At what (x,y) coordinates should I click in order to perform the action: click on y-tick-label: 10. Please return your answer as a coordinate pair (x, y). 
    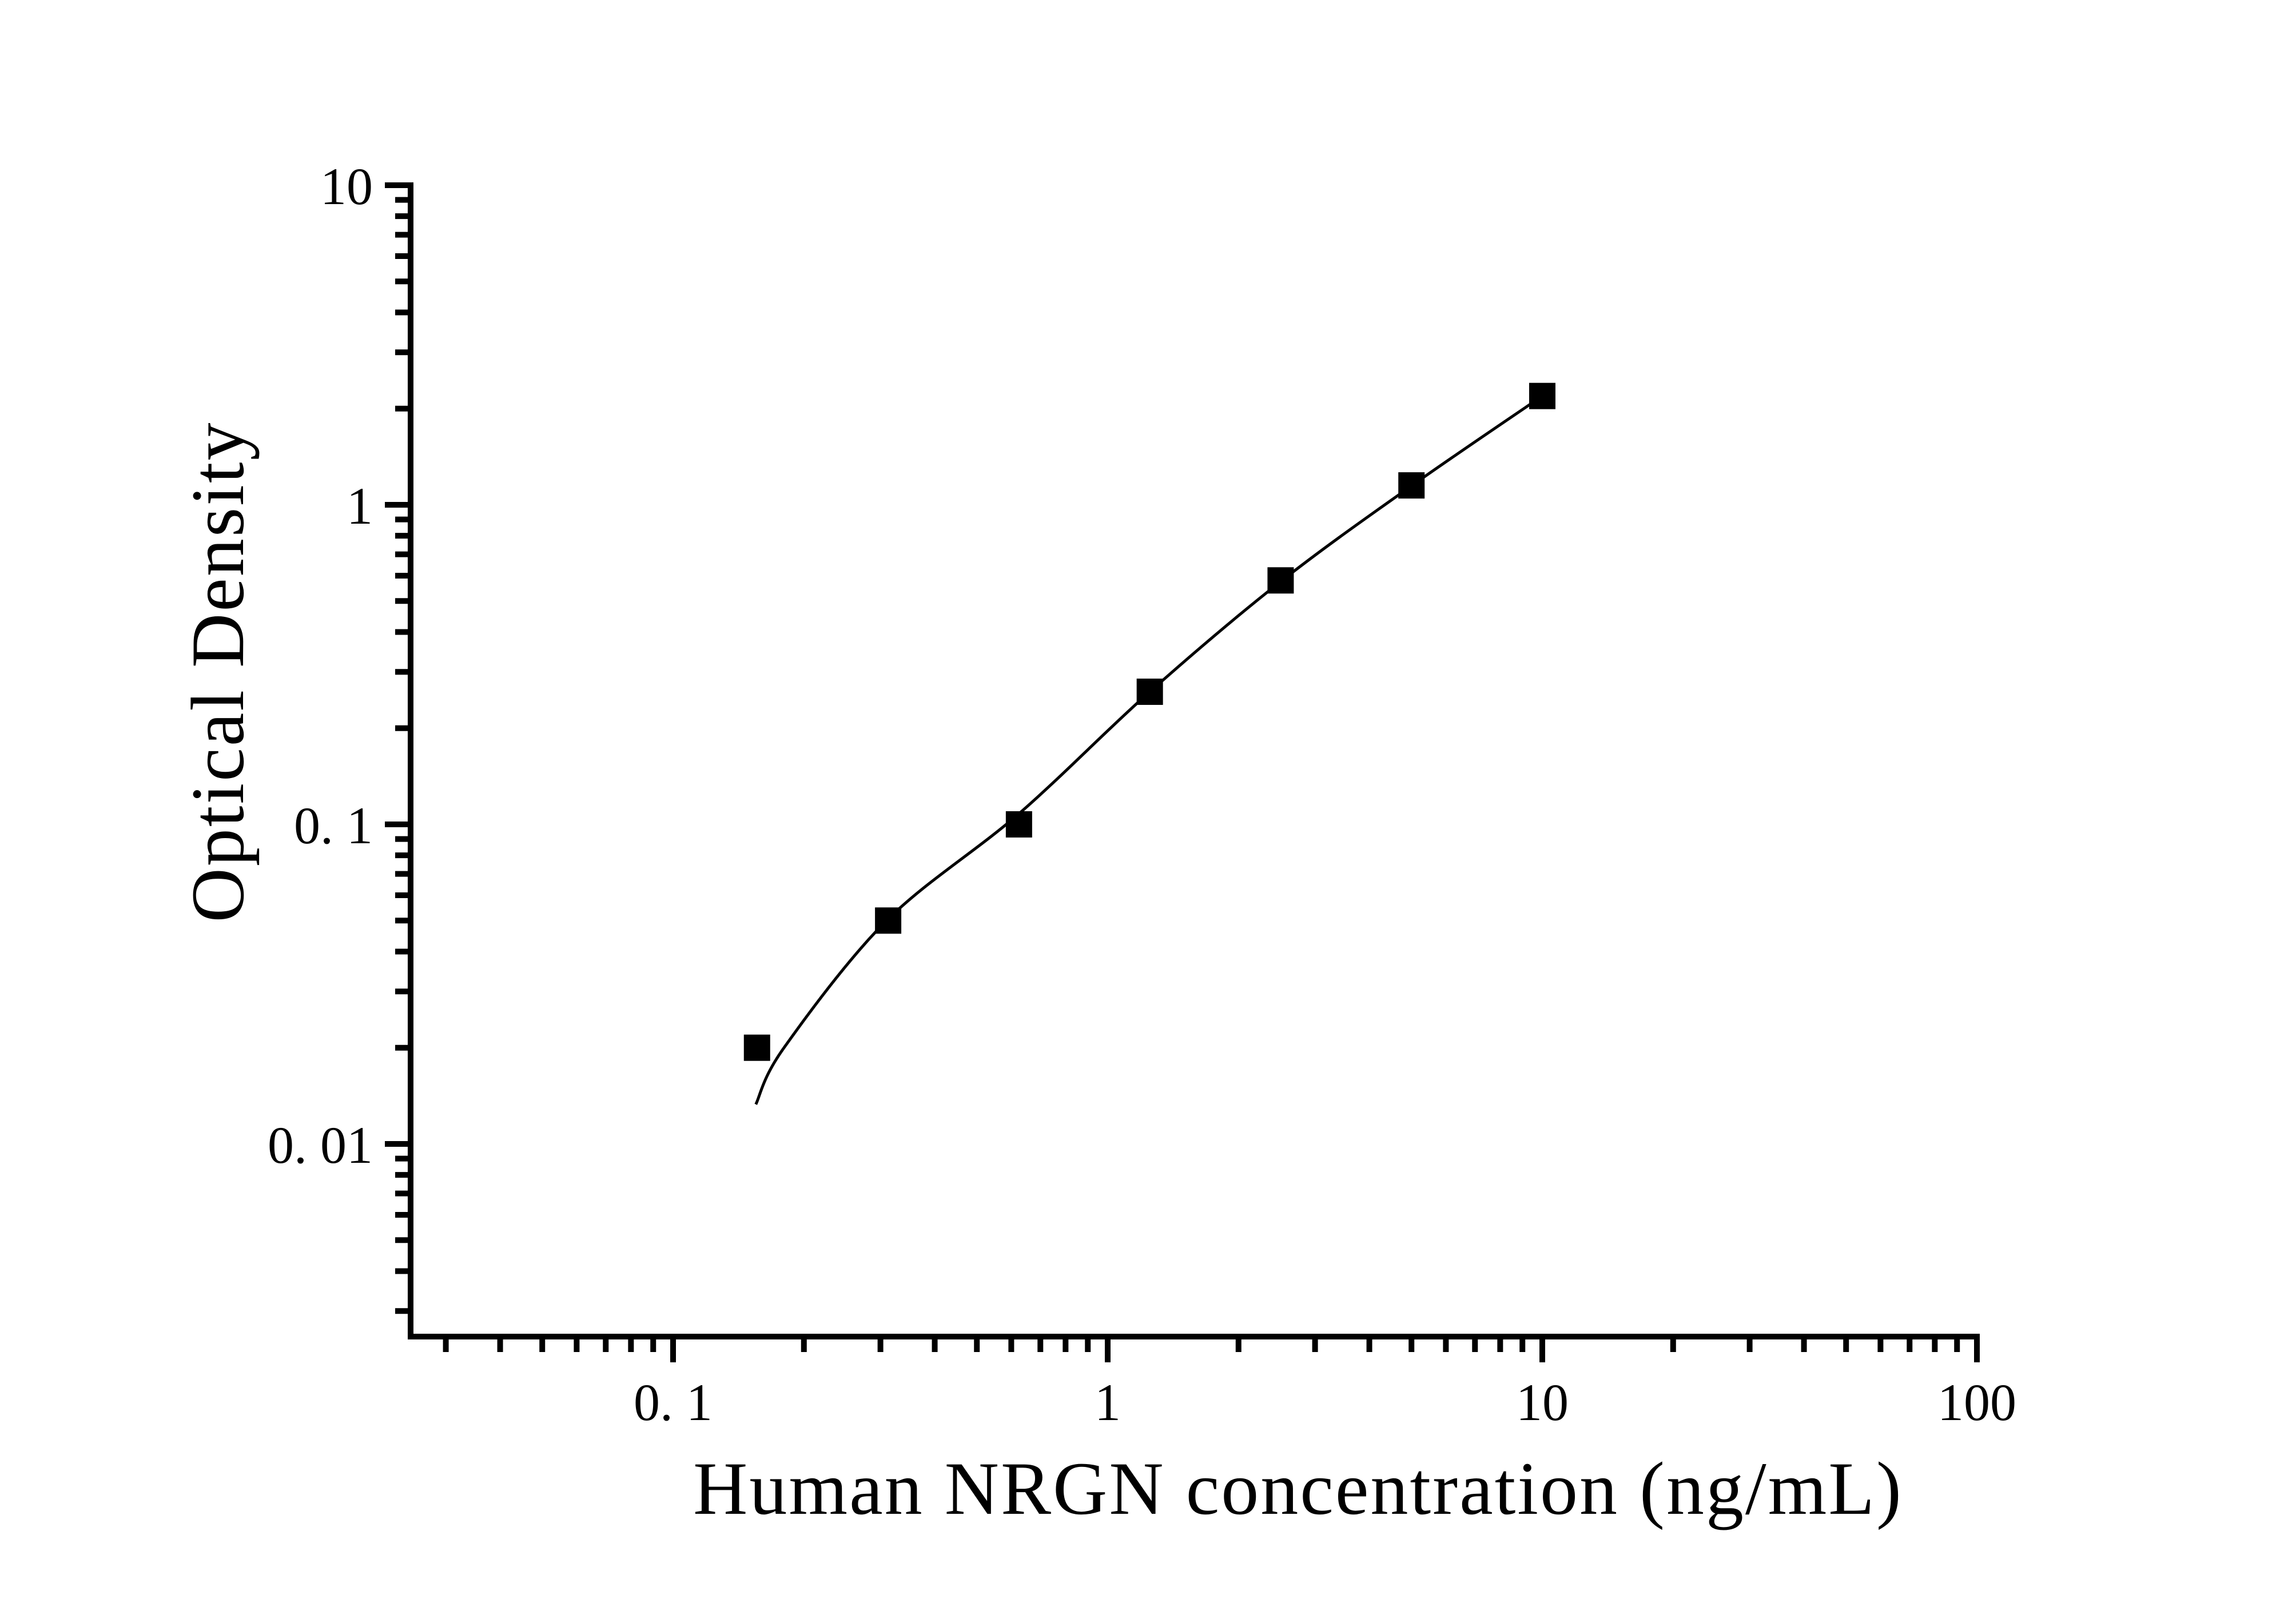
    Looking at the image, I should click on (347, 186).